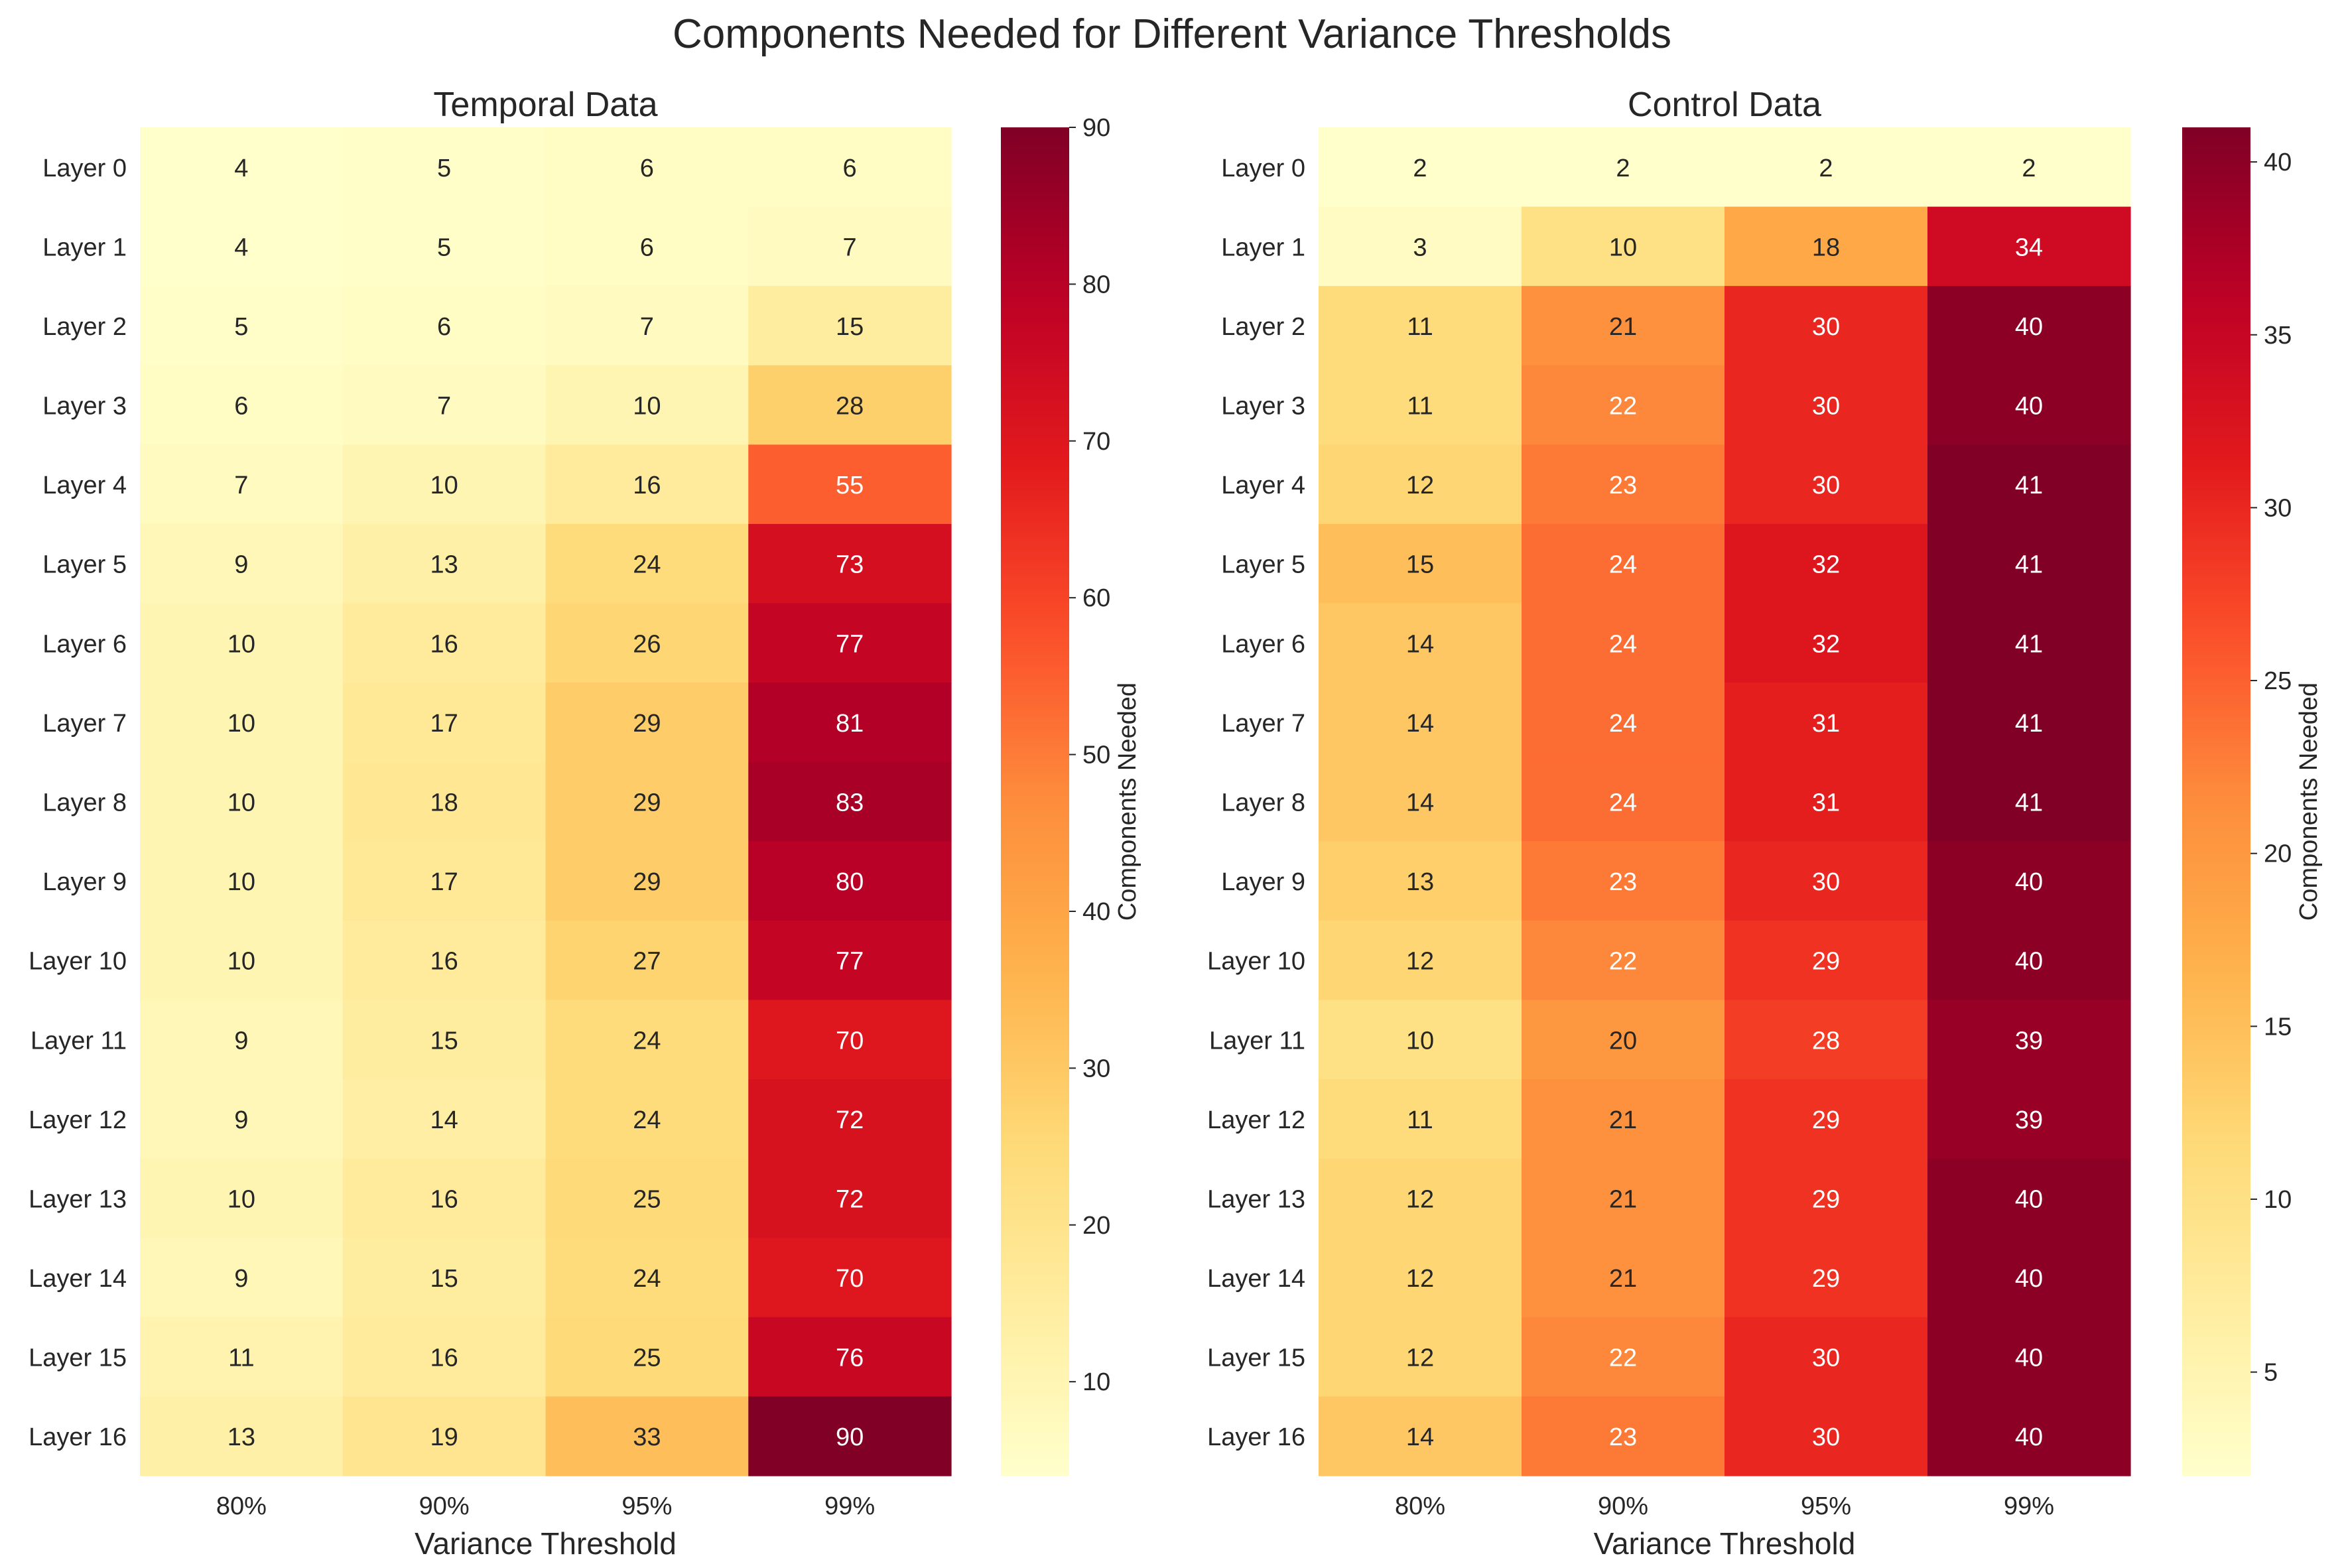  I want to click on cell-value-label: 13, so click(241, 1437).